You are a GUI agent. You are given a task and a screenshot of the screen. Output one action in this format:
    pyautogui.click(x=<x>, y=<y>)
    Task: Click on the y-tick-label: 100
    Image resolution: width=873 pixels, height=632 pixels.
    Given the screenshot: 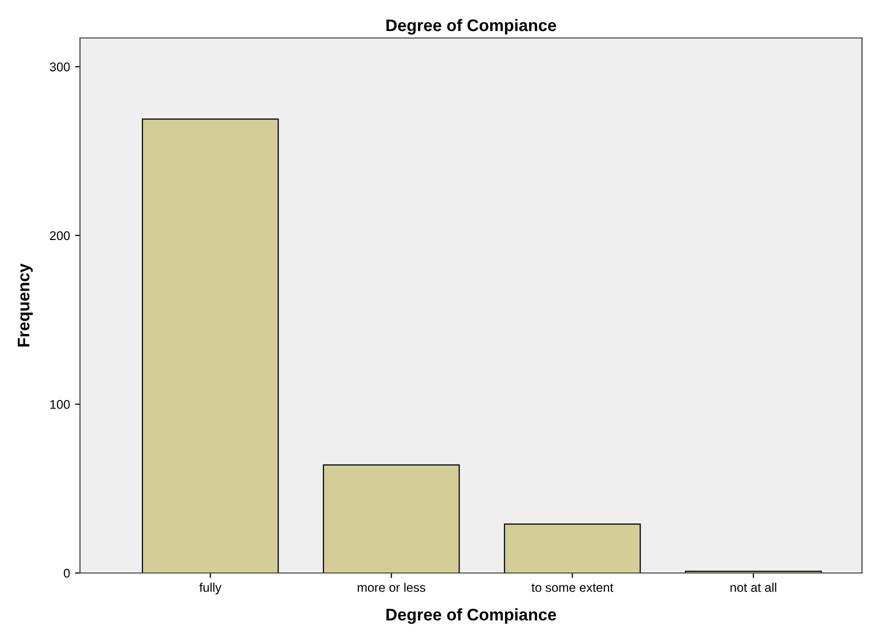 What is the action you would take?
    pyautogui.click(x=60, y=404)
    